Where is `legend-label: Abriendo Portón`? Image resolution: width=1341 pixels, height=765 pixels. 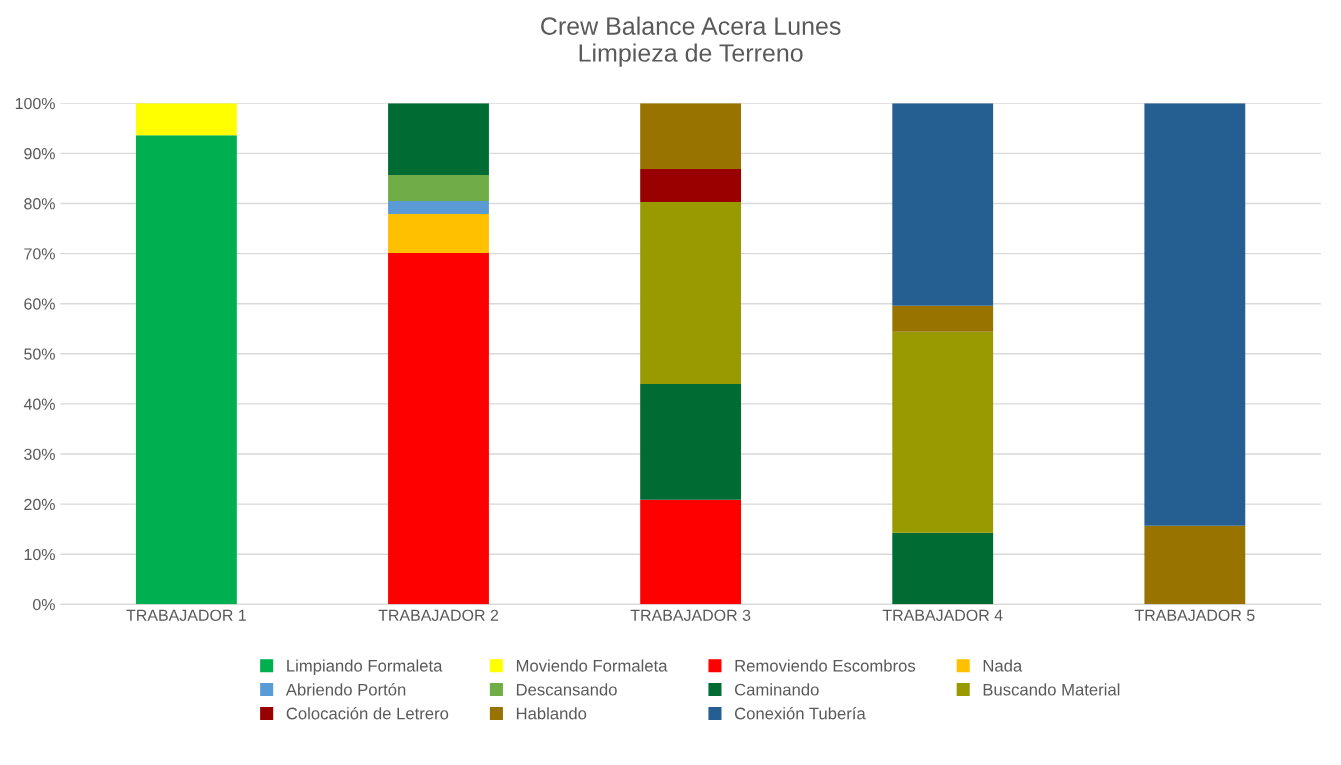 legend-label: Abriendo Portón is located at coordinates (345, 689).